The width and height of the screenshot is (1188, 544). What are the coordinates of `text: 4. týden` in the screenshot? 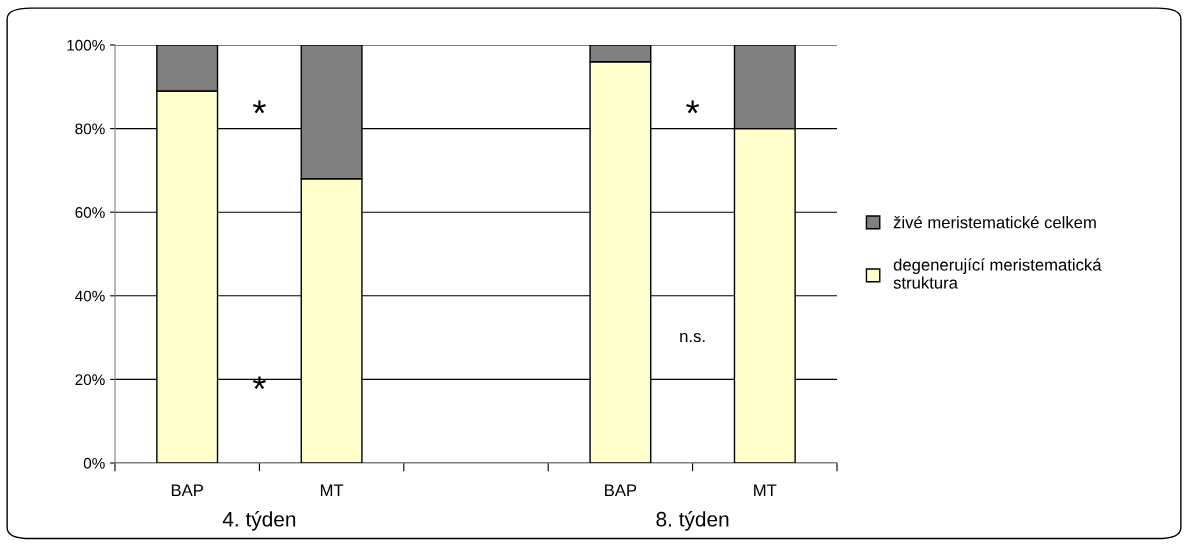 It's located at (259, 521).